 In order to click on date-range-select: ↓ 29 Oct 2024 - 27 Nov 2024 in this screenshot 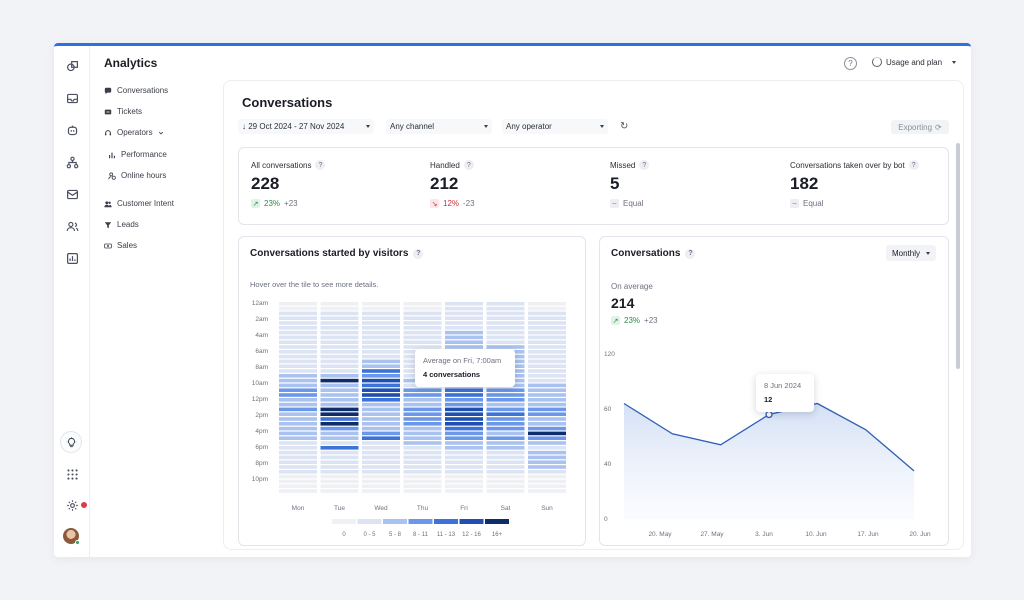, I will do `click(306, 126)`.